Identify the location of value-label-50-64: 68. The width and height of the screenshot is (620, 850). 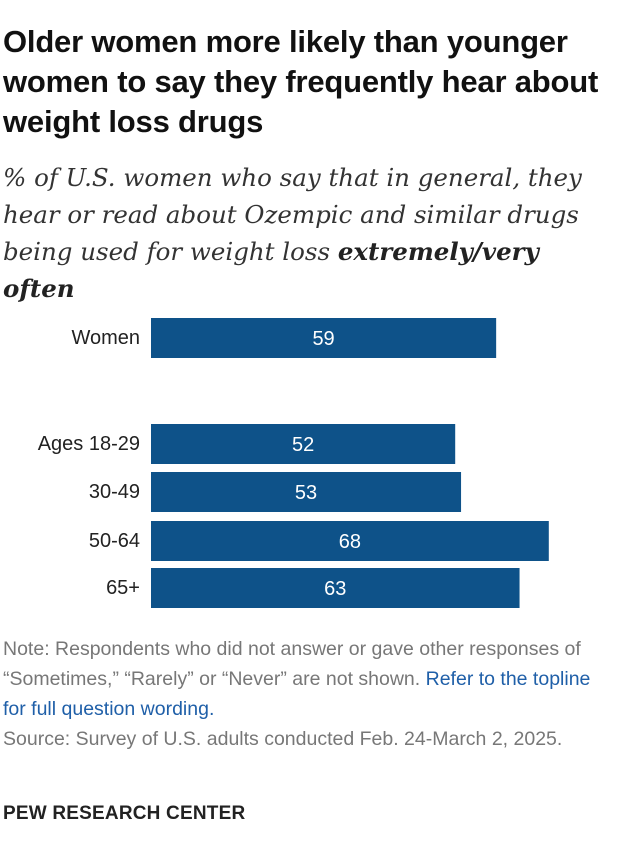
(350, 542).